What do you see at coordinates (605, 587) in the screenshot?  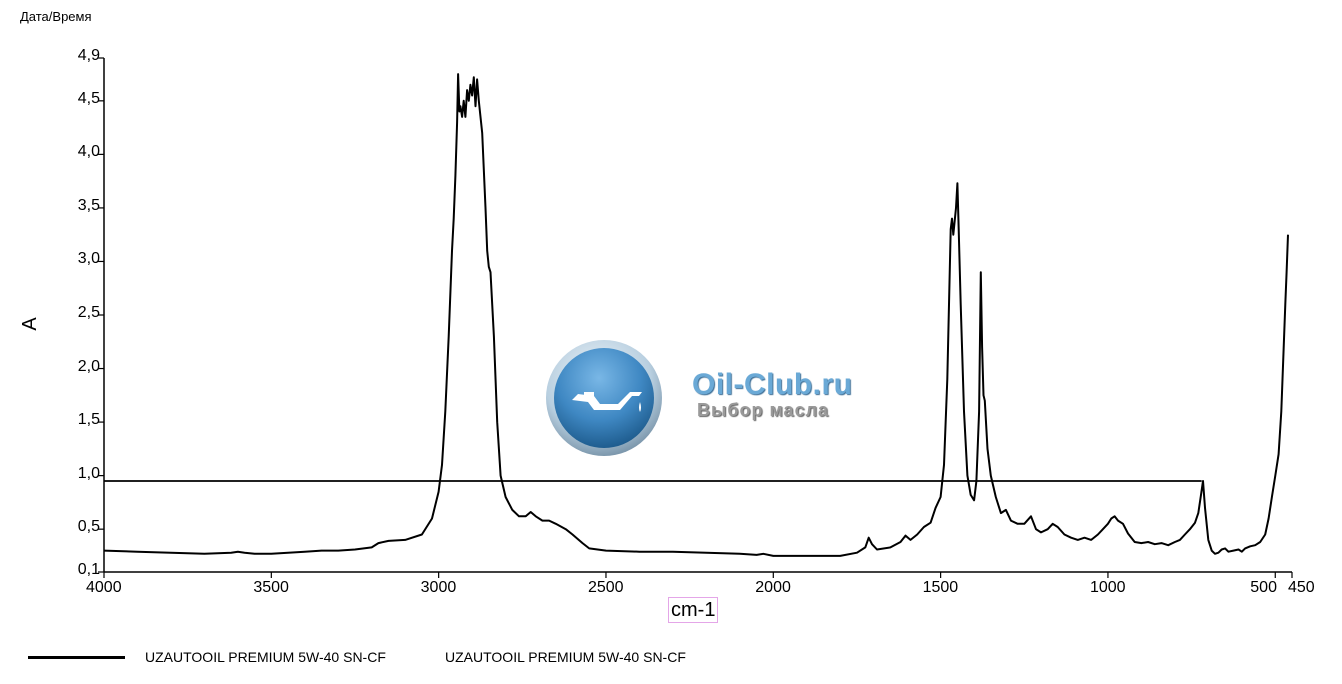 I see `x-tick-label: 2500` at bounding box center [605, 587].